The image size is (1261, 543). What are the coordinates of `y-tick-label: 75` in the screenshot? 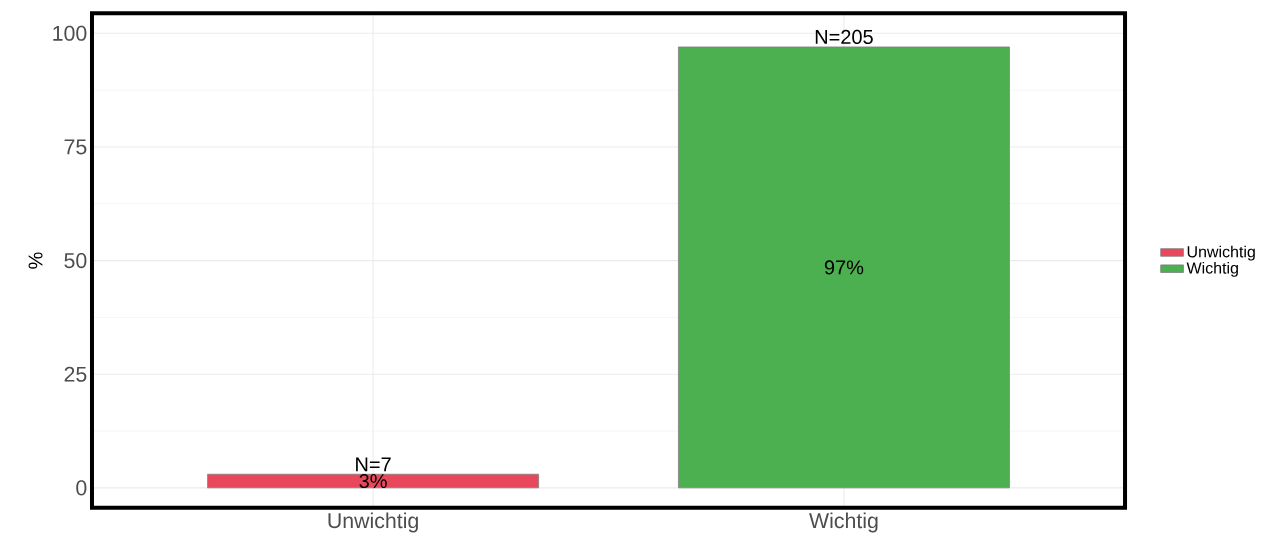 It's located at (75, 147).